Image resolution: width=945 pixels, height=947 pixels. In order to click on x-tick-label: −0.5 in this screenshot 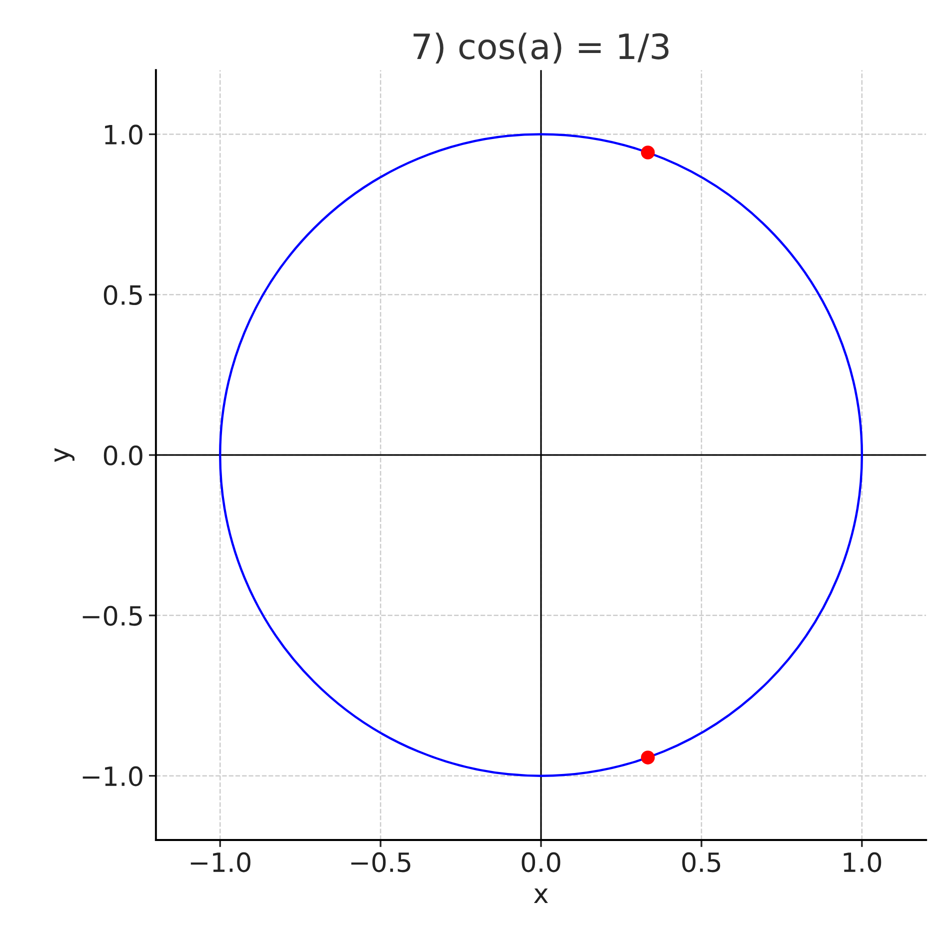, I will do `click(380, 862)`.